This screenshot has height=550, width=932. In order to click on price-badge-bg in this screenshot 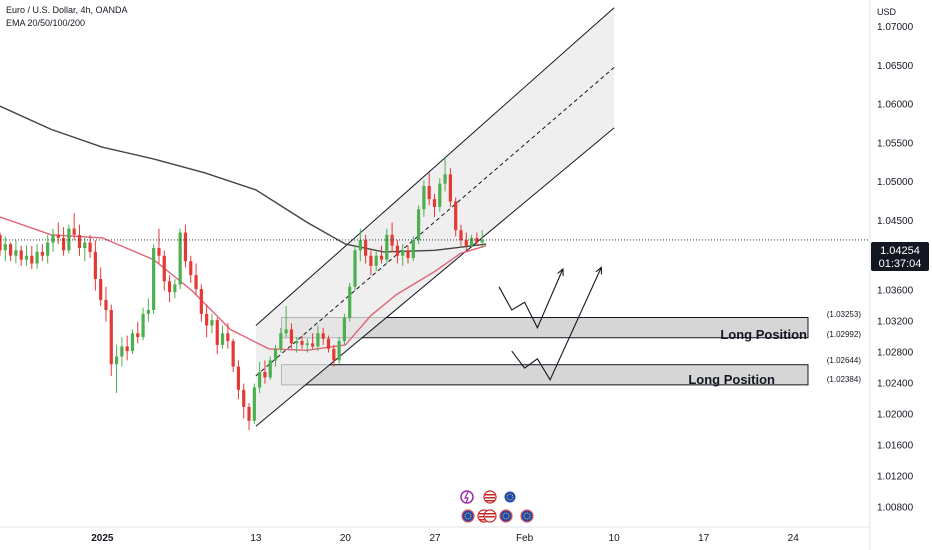, I will do `click(900, 256)`.